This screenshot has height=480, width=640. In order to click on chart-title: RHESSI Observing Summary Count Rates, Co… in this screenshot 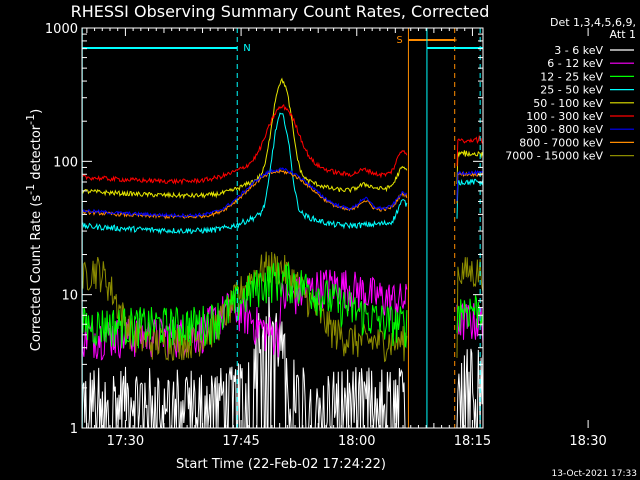, I will do `click(280, 11)`.